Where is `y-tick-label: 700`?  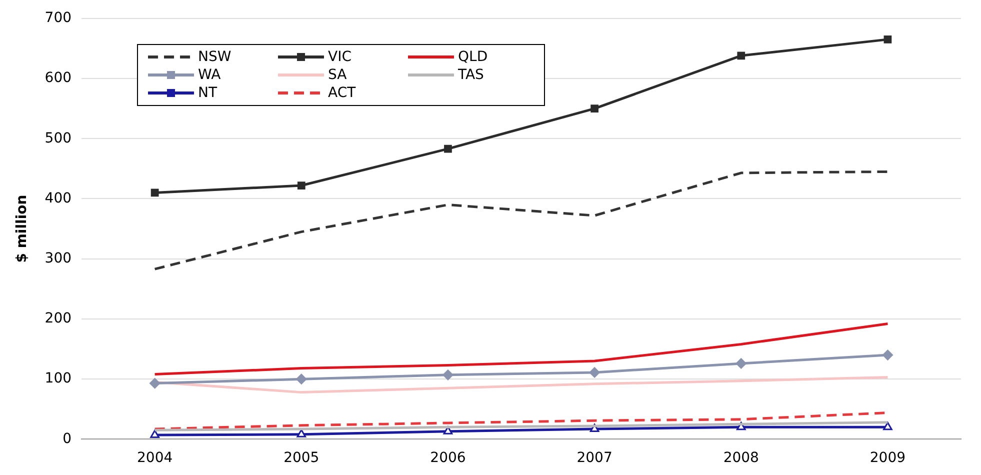
y-tick-label: 700 is located at coordinates (58, 18).